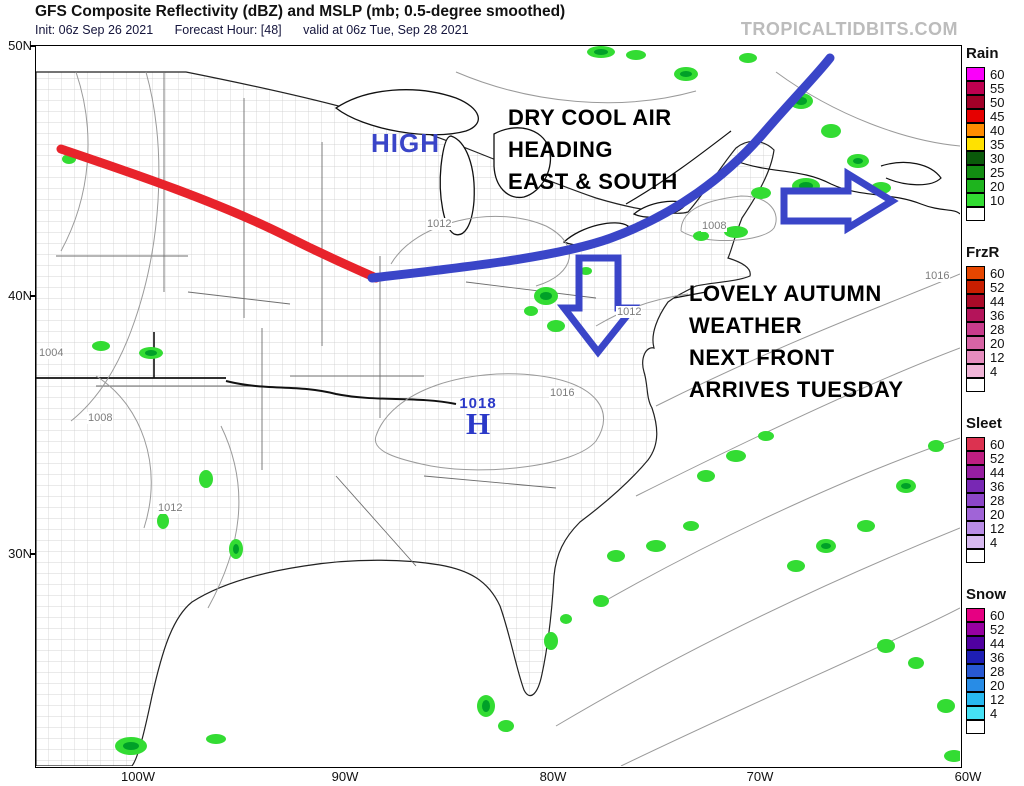  I want to click on legend-scale-title: Sleet, so click(984, 423).